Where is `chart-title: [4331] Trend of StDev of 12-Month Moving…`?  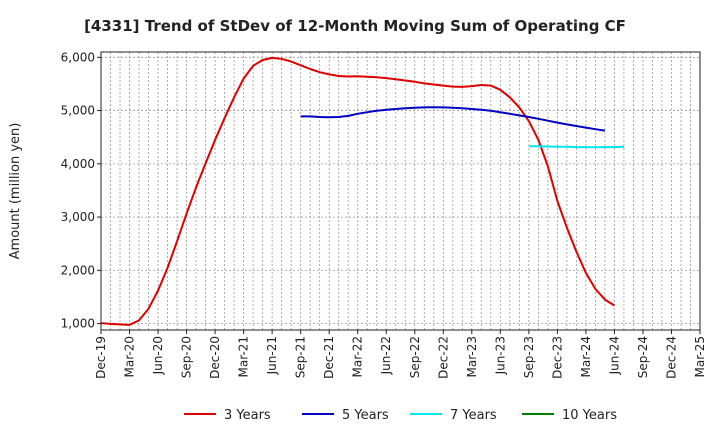 chart-title: [4331] Trend of StDev of 12-Month Moving… is located at coordinates (355, 26).